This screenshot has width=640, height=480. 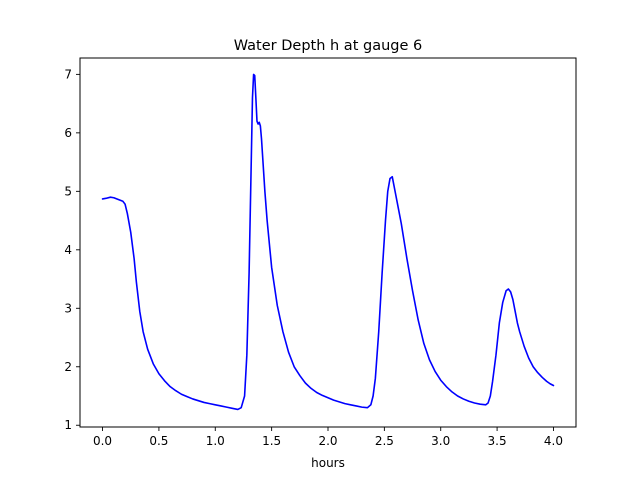 What do you see at coordinates (68, 191) in the screenshot?
I see `y-tick-label: 5` at bounding box center [68, 191].